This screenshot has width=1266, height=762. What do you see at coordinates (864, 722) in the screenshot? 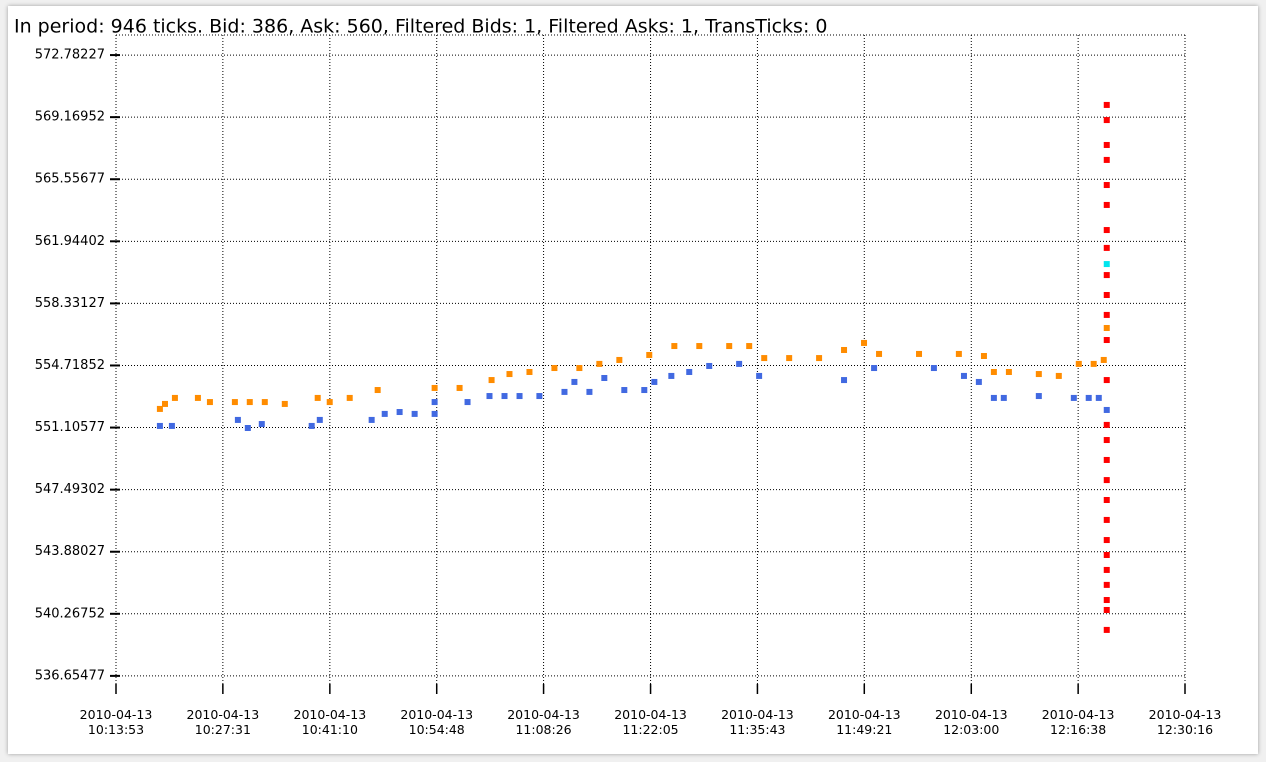
I see `x-tick-label: 2010-04-13 11:49:21` at bounding box center [864, 722].